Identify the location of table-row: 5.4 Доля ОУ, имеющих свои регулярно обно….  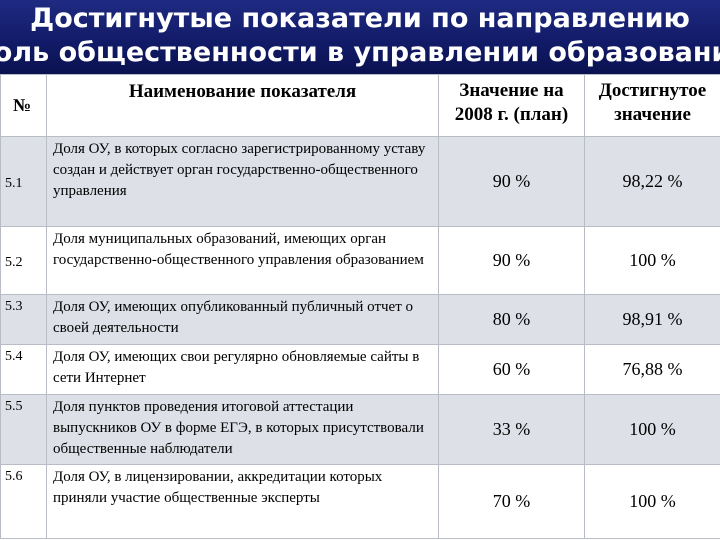
(360, 369).